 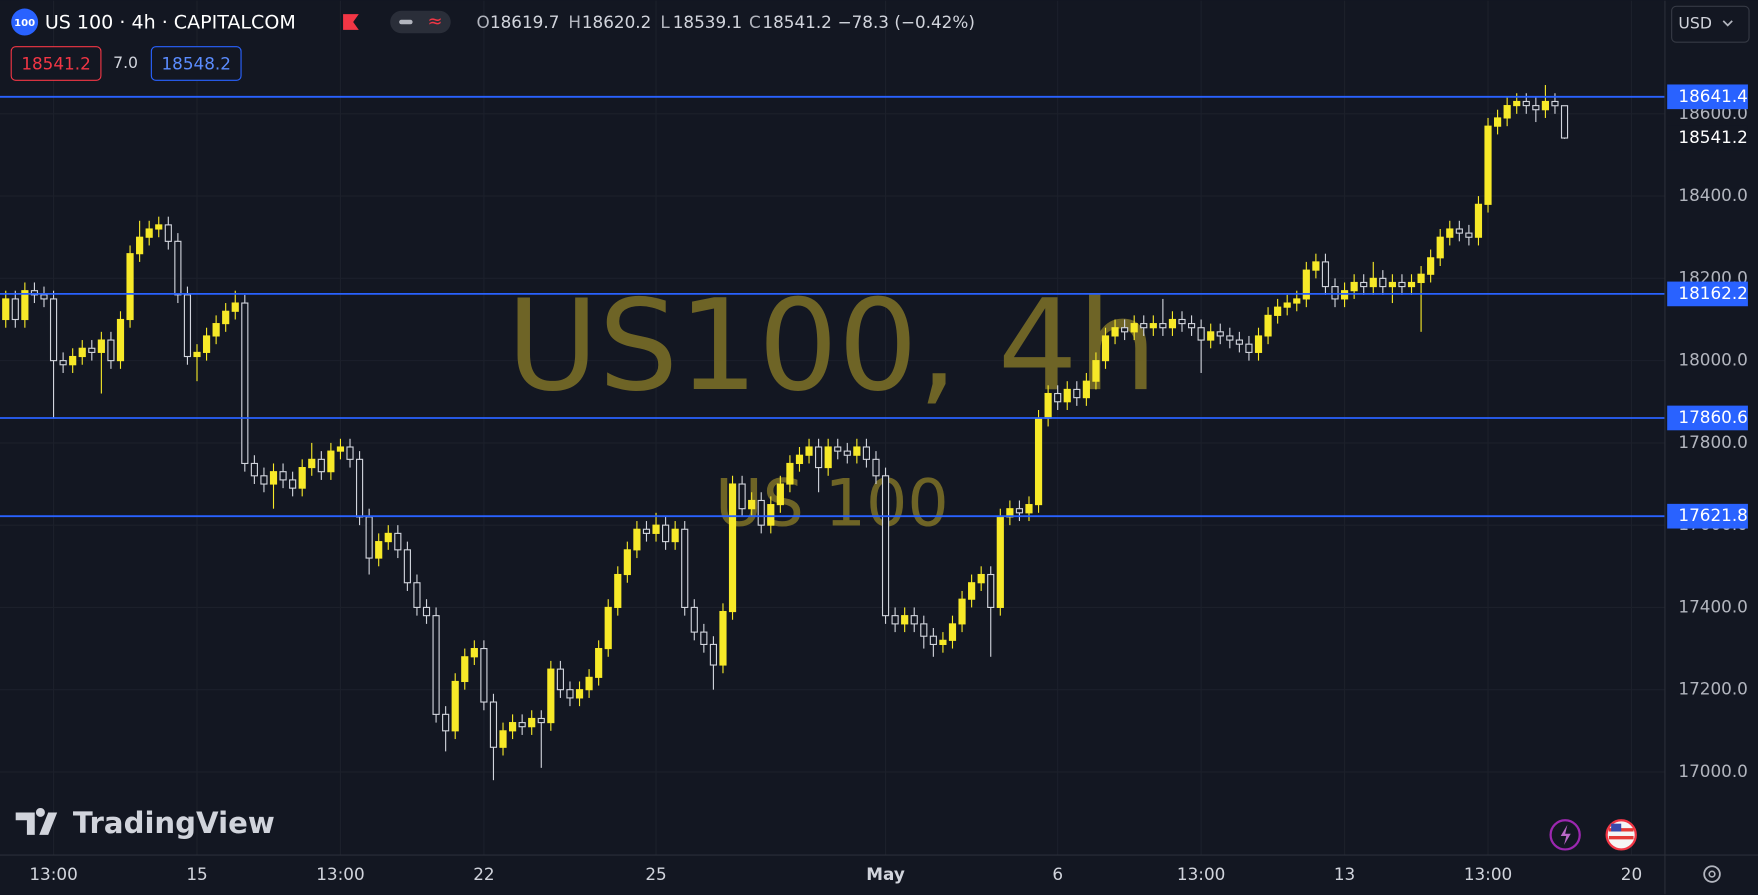 I want to click on ohlc-value: 18620.2, so click(x=616, y=22).